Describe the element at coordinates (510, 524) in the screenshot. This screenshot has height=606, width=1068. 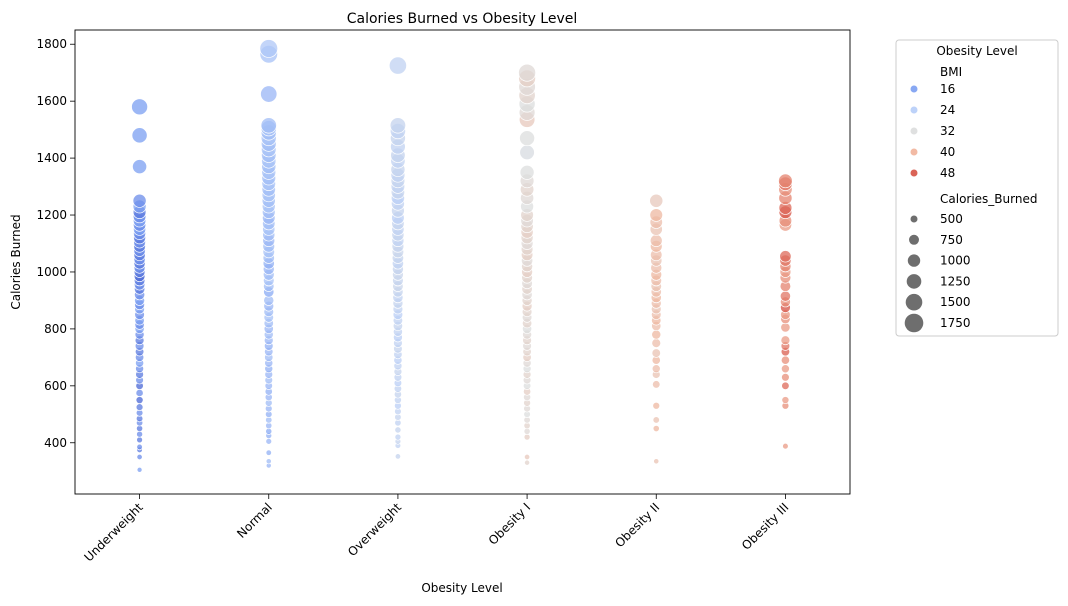
I see `x-tick-label: Obesity I` at that location.